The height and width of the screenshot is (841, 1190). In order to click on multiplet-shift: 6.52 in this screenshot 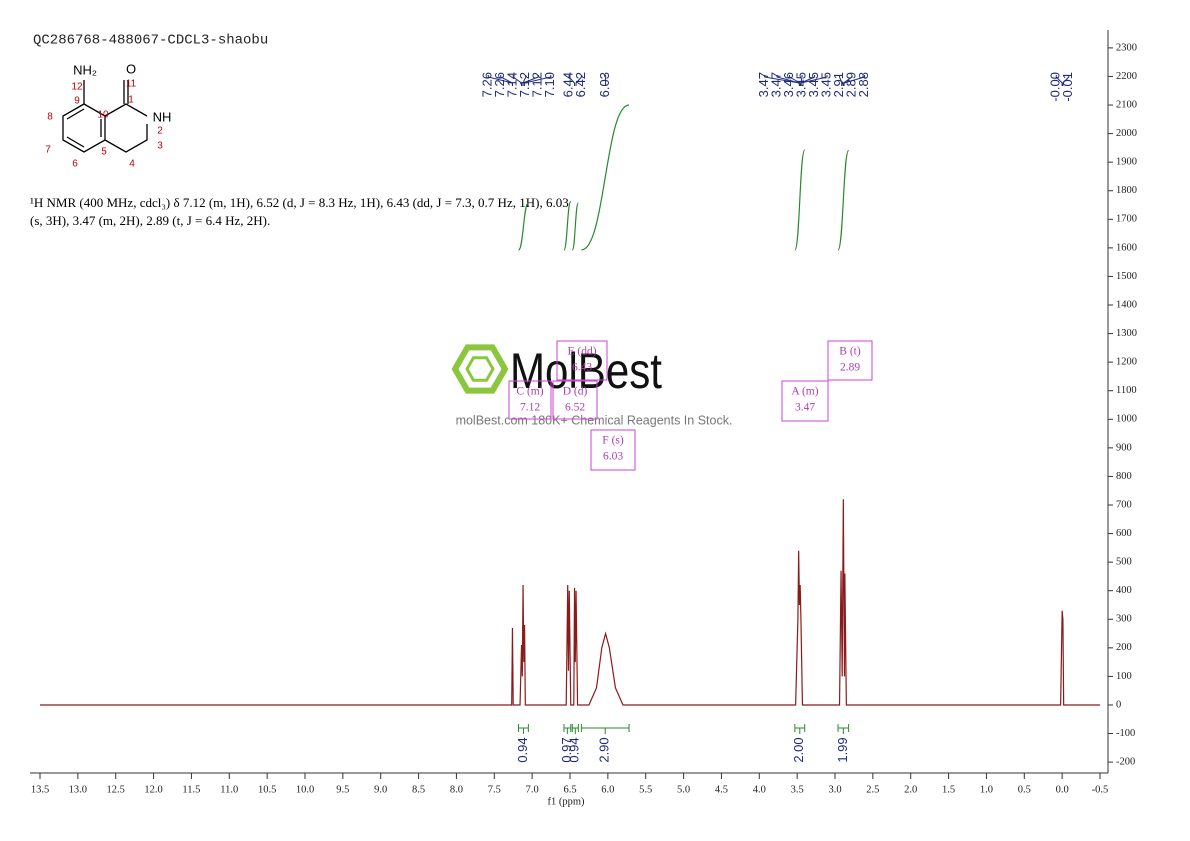, I will do `click(575, 408)`.